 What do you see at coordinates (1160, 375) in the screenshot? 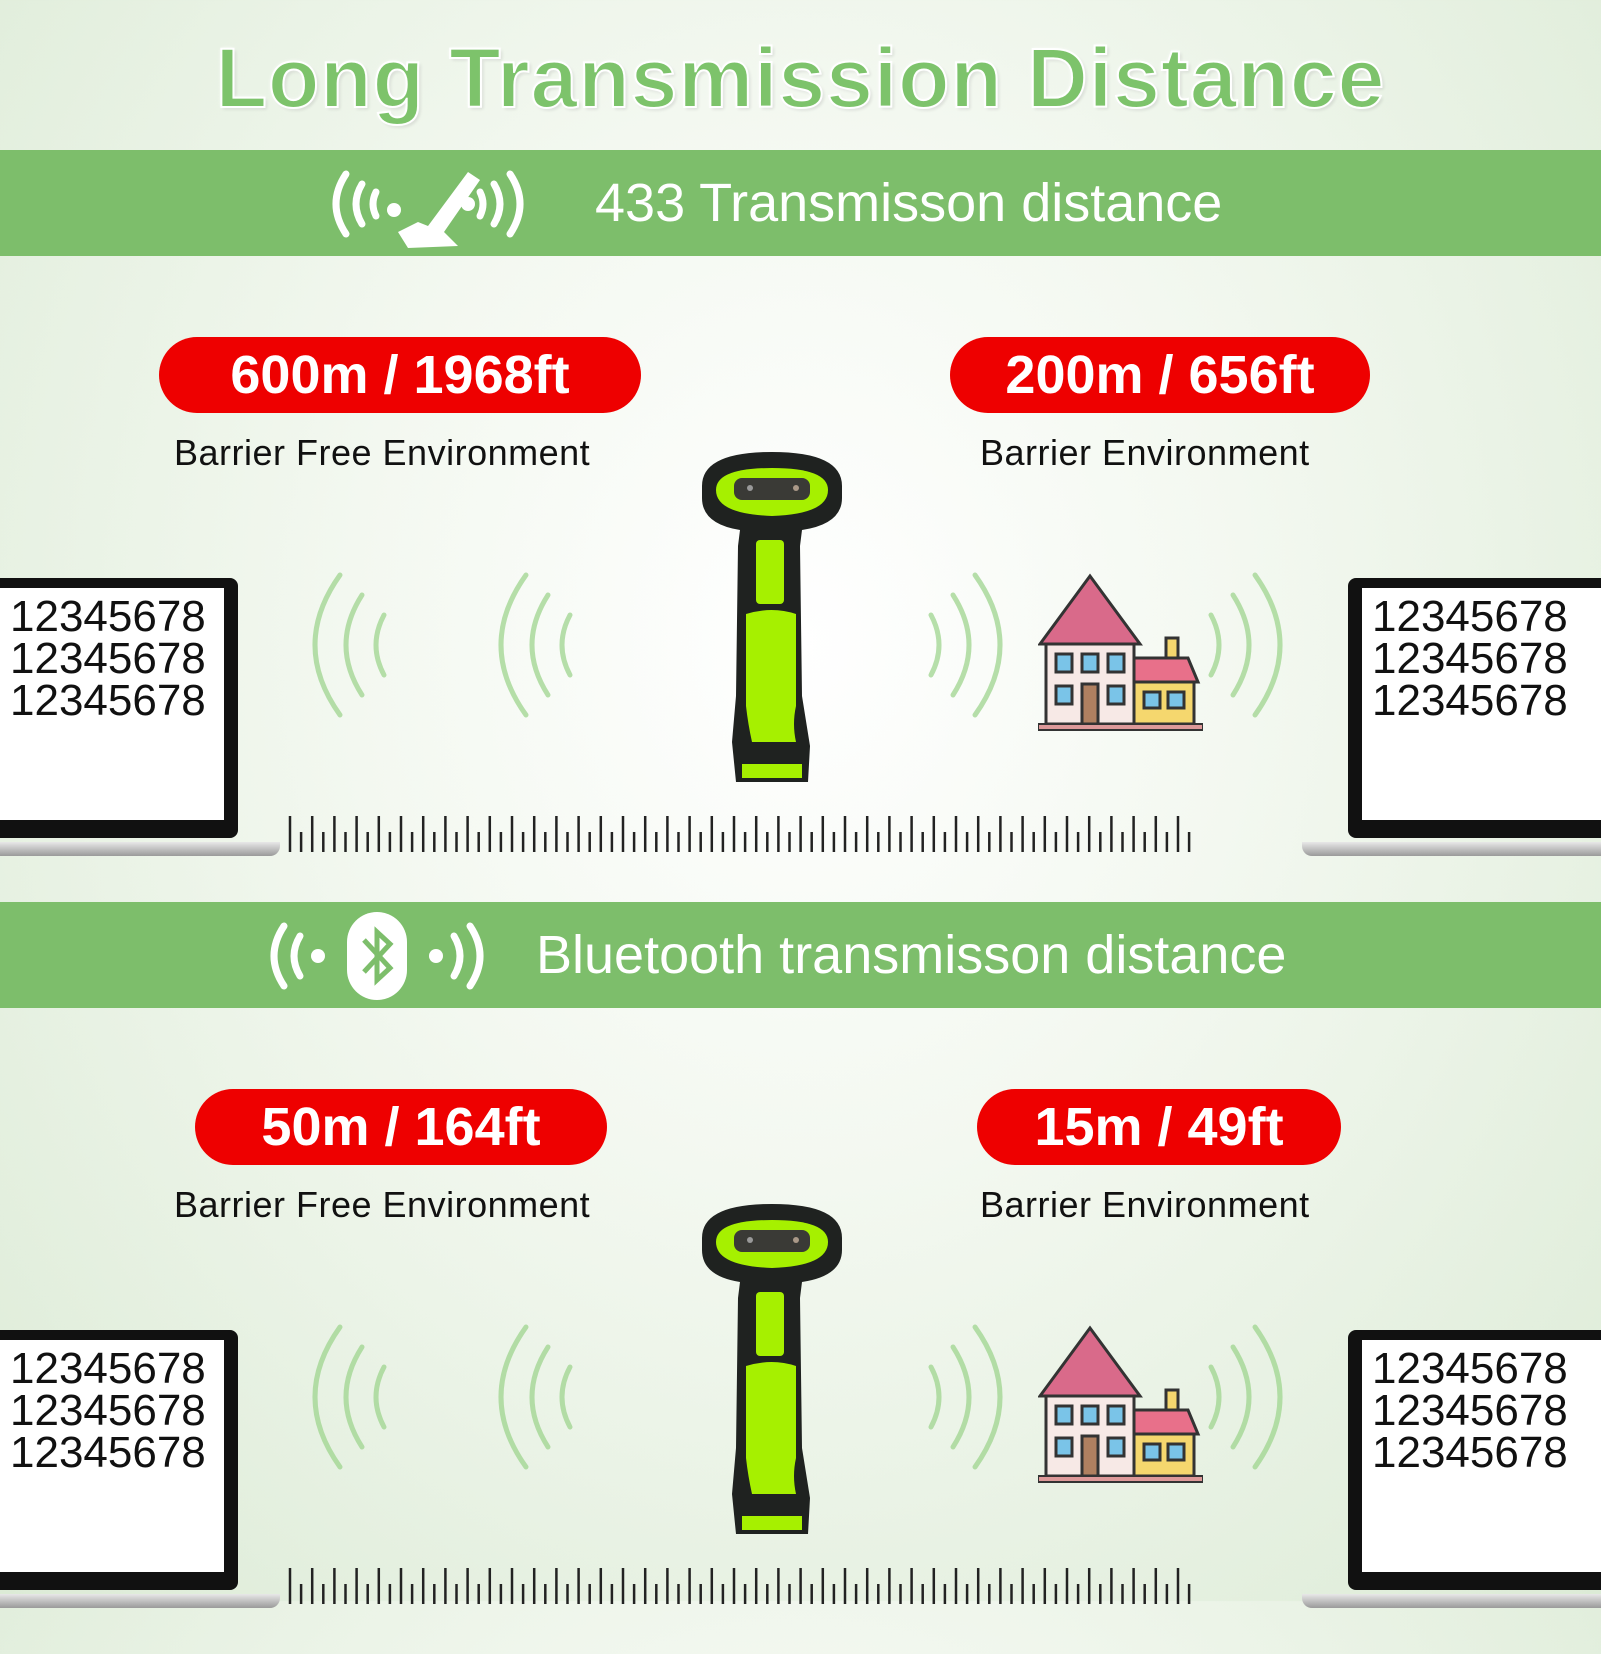
I see `distance-badge-barrier: 200m / 656ft` at bounding box center [1160, 375].